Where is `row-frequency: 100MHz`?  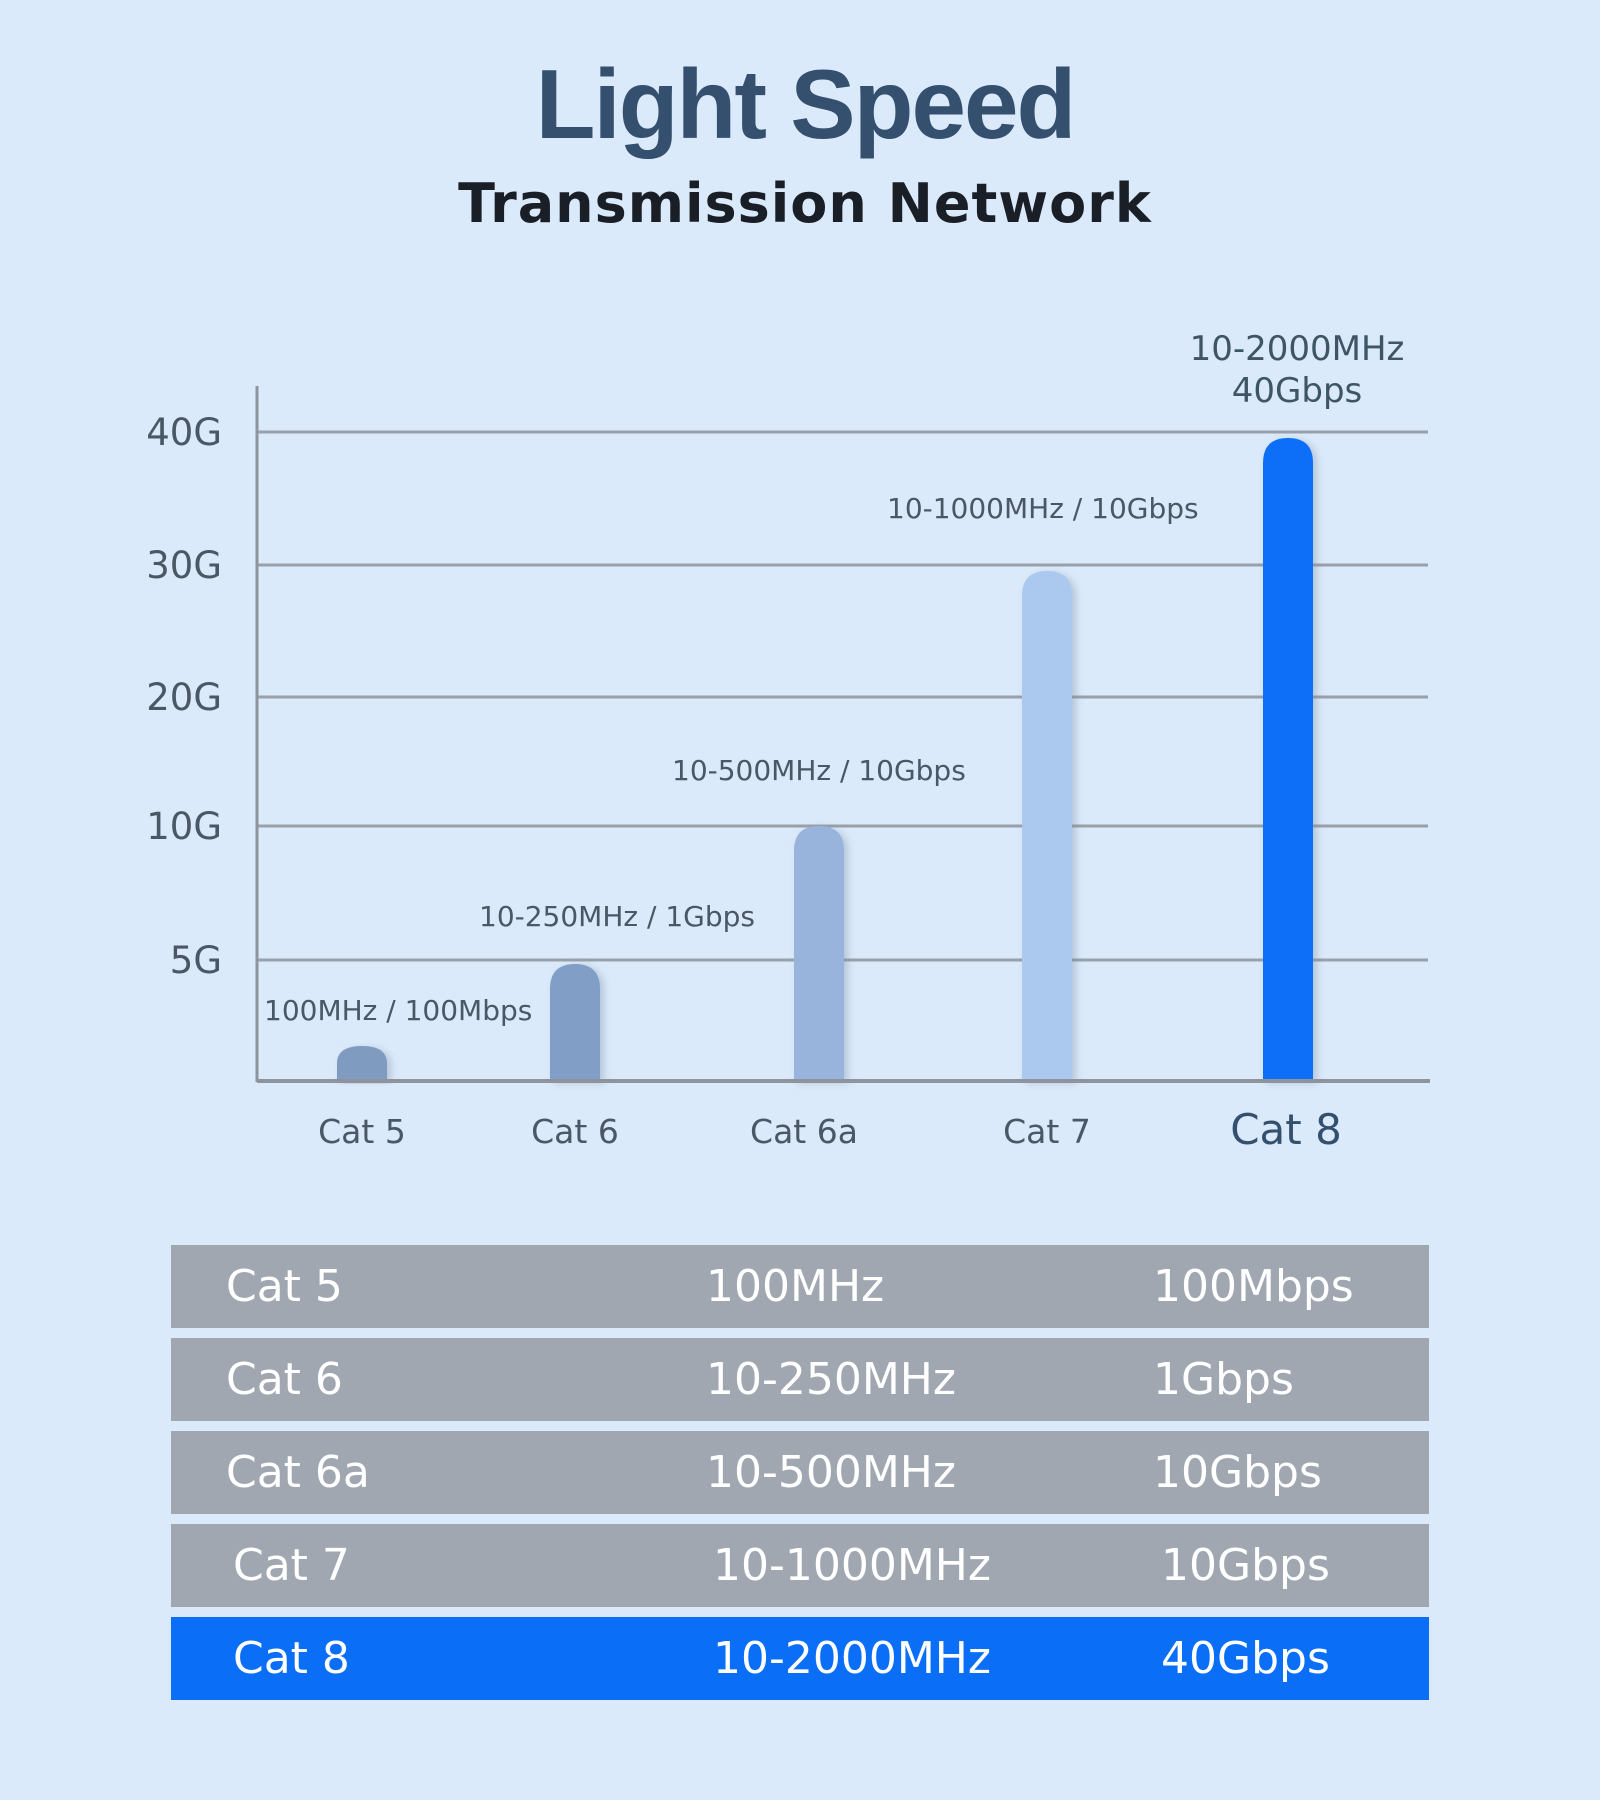
row-frequency: 100MHz is located at coordinates (795, 1286).